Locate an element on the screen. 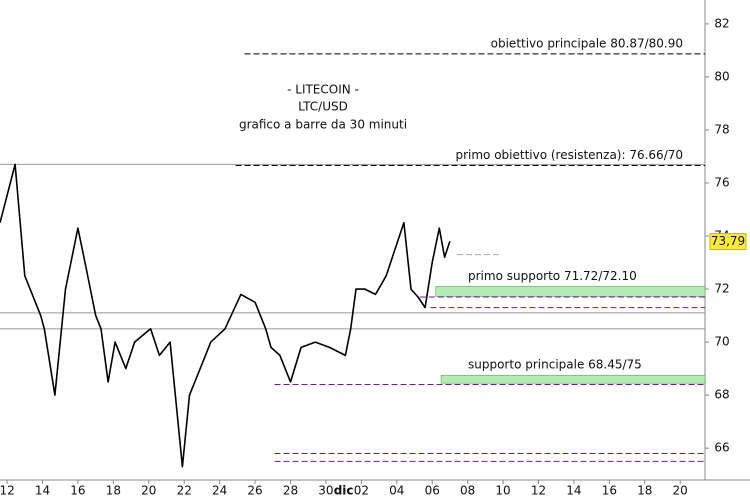 The image size is (750, 500). x-tick-label: 22 is located at coordinates (184, 491).